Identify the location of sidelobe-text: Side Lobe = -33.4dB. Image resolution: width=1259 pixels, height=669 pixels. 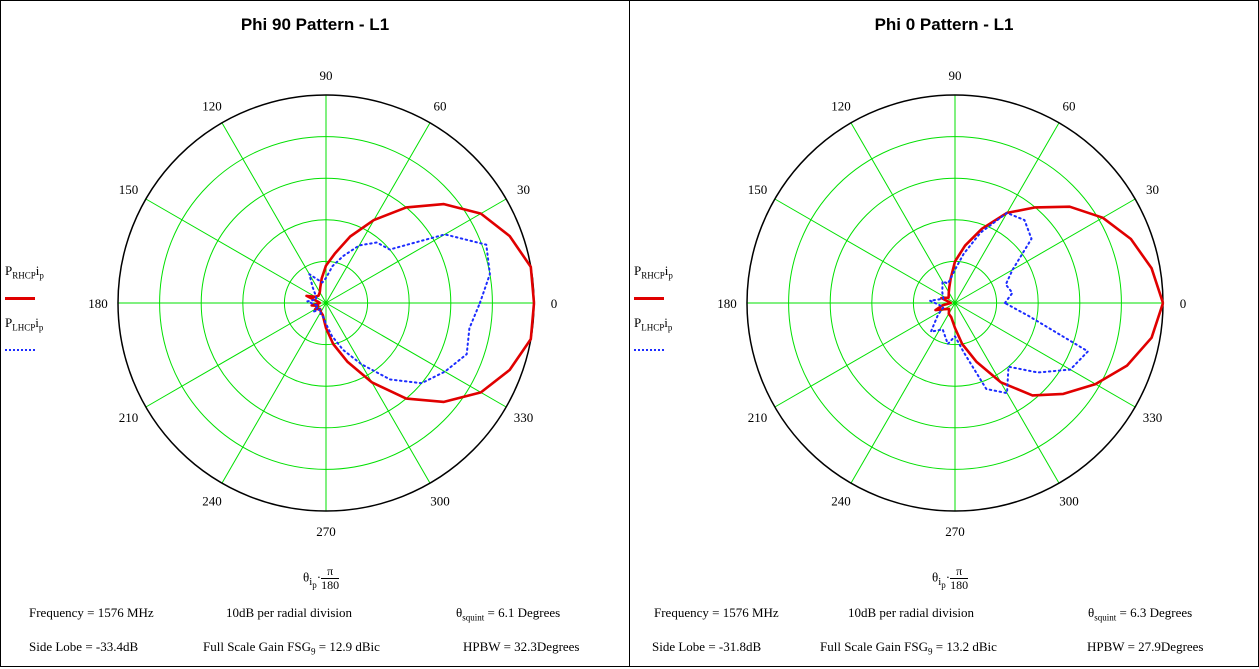
(84, 646).